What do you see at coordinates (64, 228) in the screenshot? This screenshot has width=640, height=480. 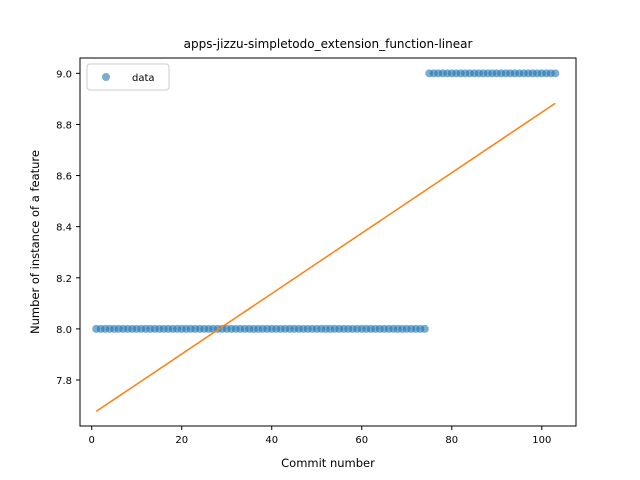 I see `y-tick-label: 8.4` at bounding box center [64, 228].